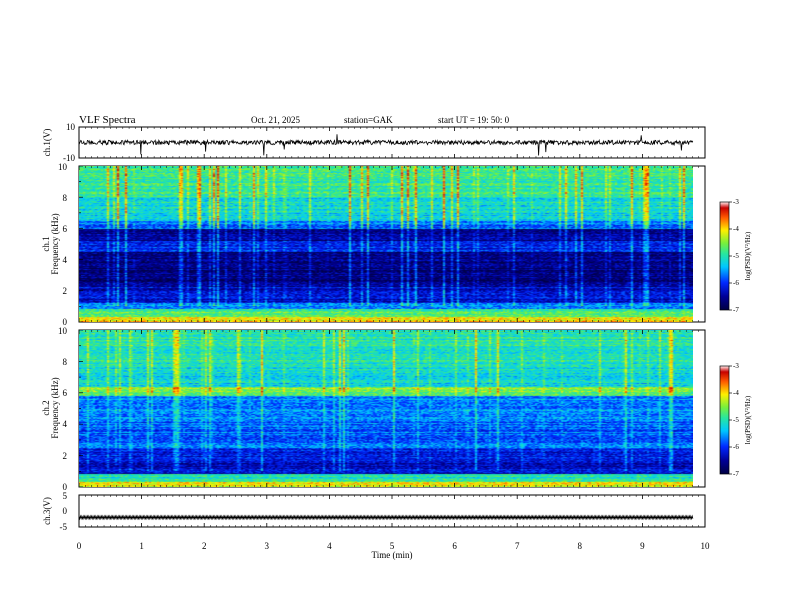 The height and width of the screenshot is (612, 792). Describe the element at coordinates (107, 120) in the screenshot. I see `figure-title: VLF Spectra` at that location.